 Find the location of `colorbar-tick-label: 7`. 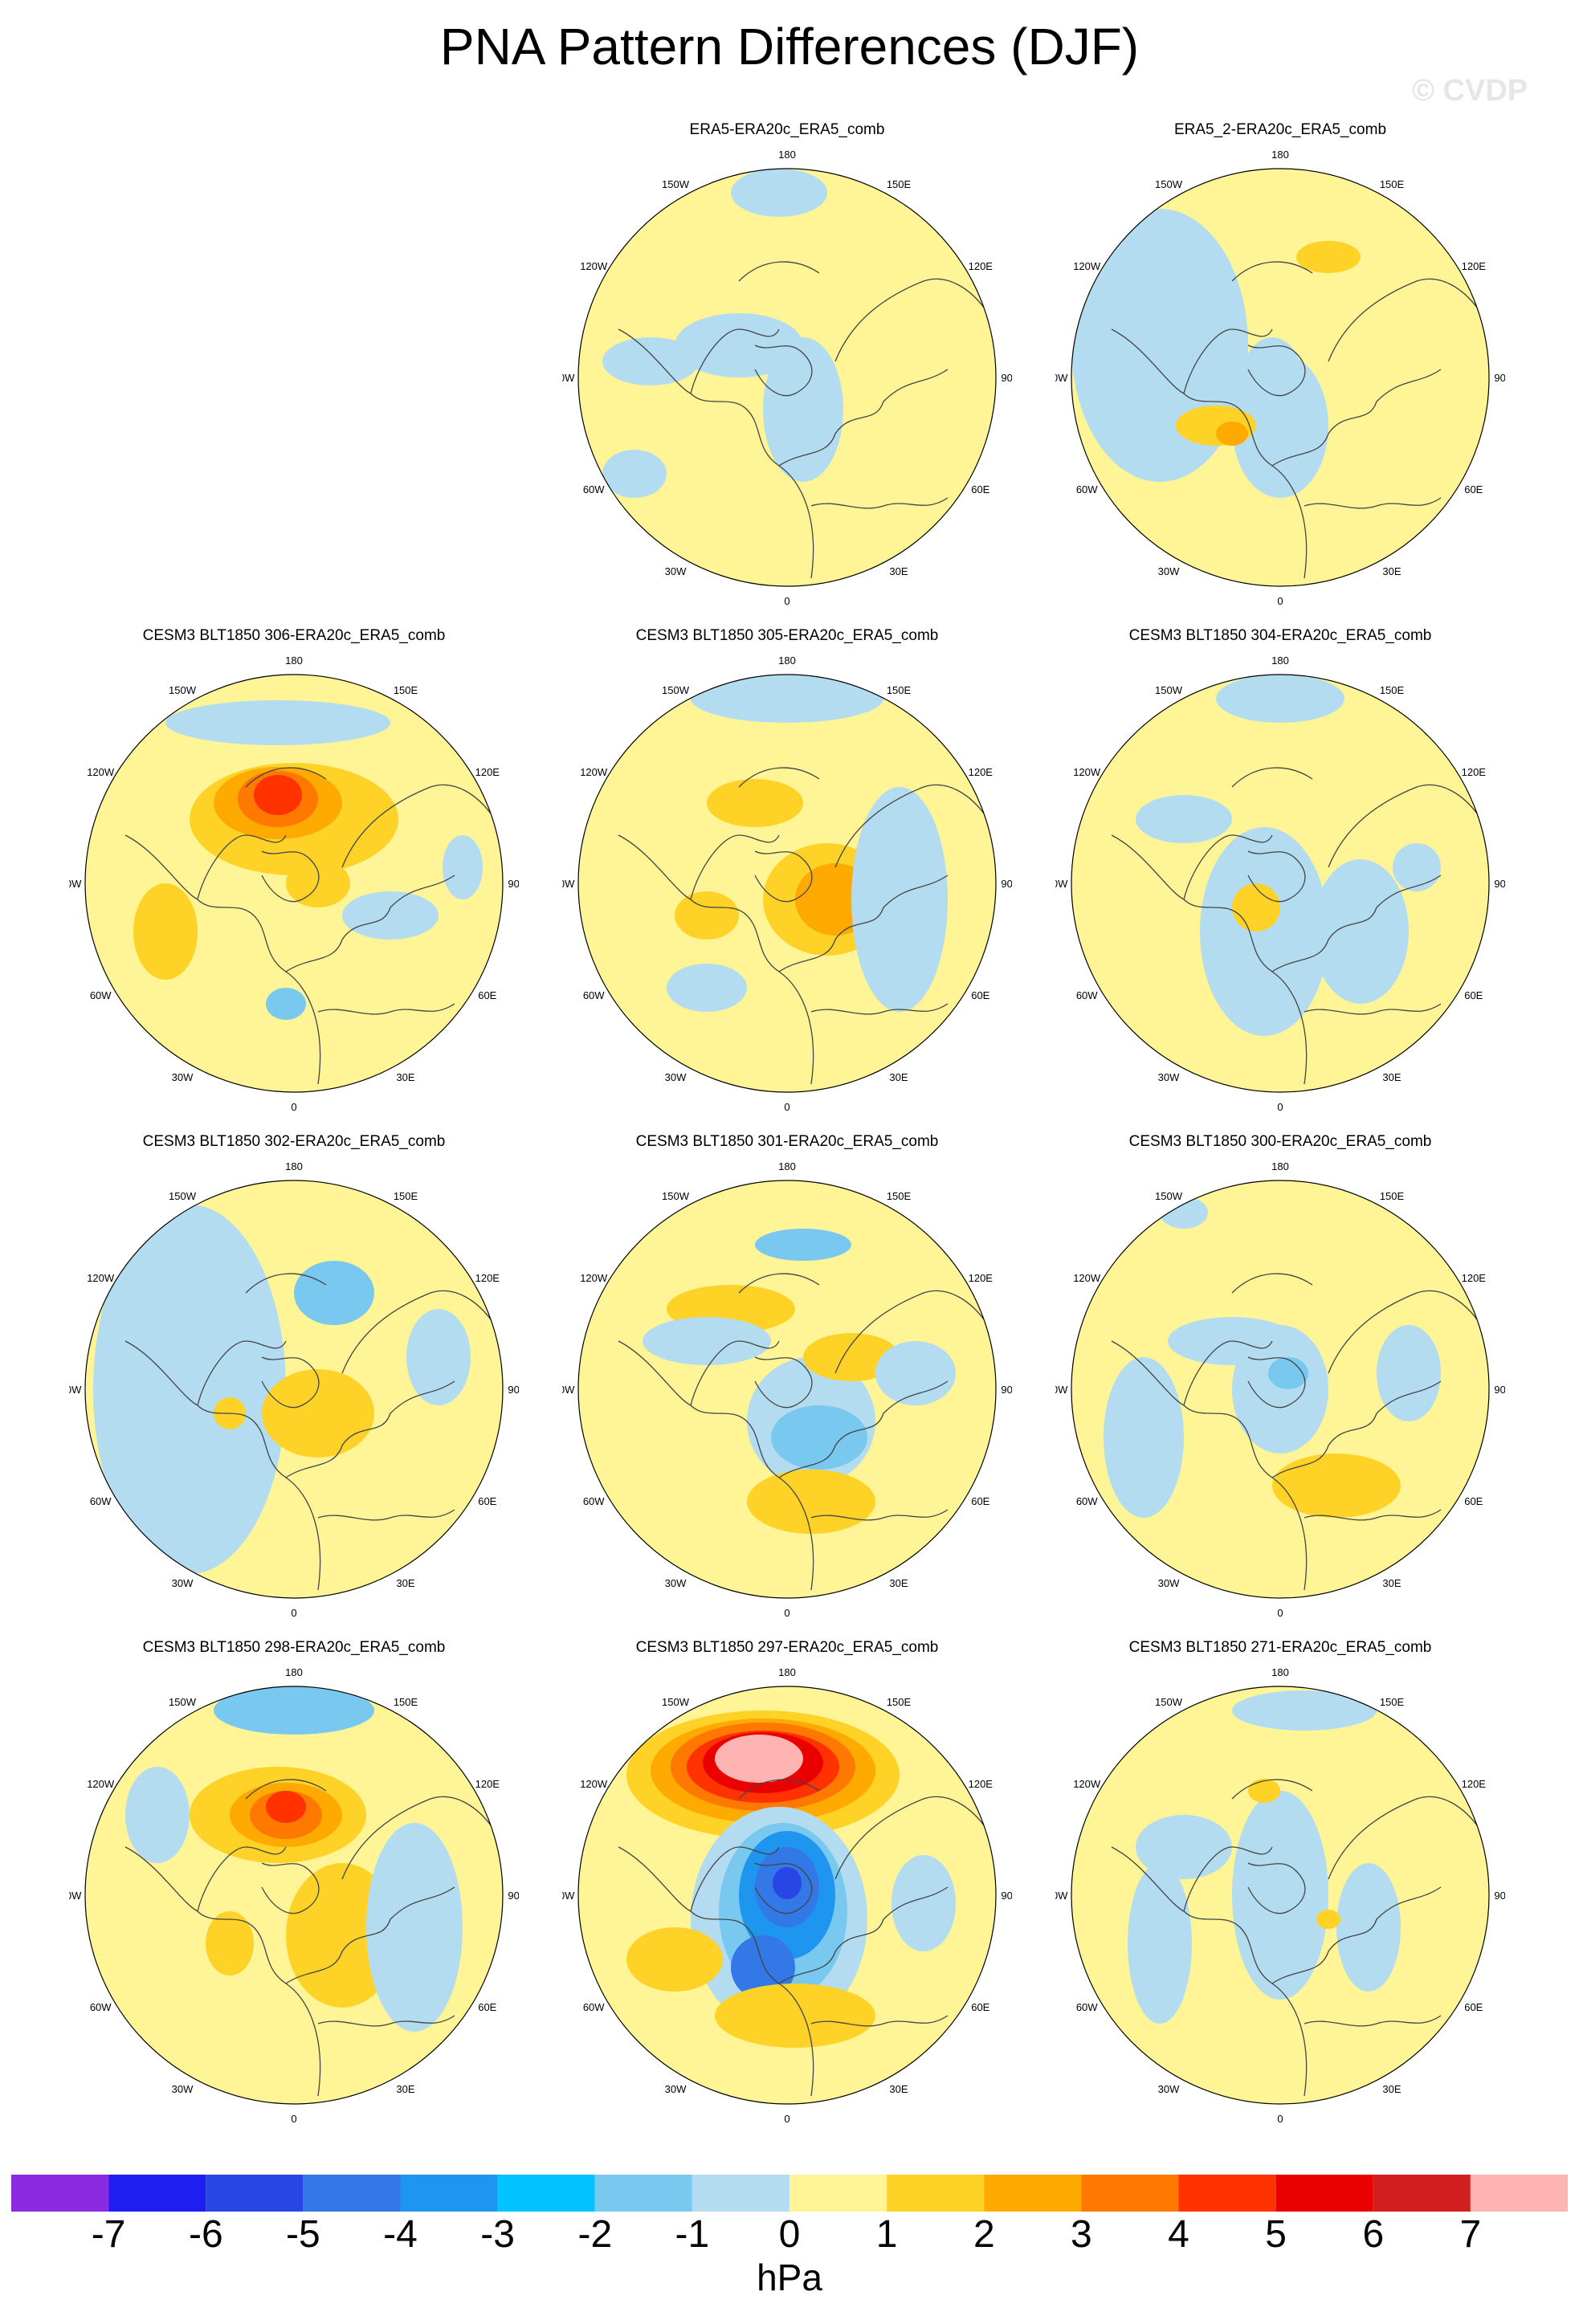

colorbar-tick-label: 7 is located at coordinates (1470, 2234).